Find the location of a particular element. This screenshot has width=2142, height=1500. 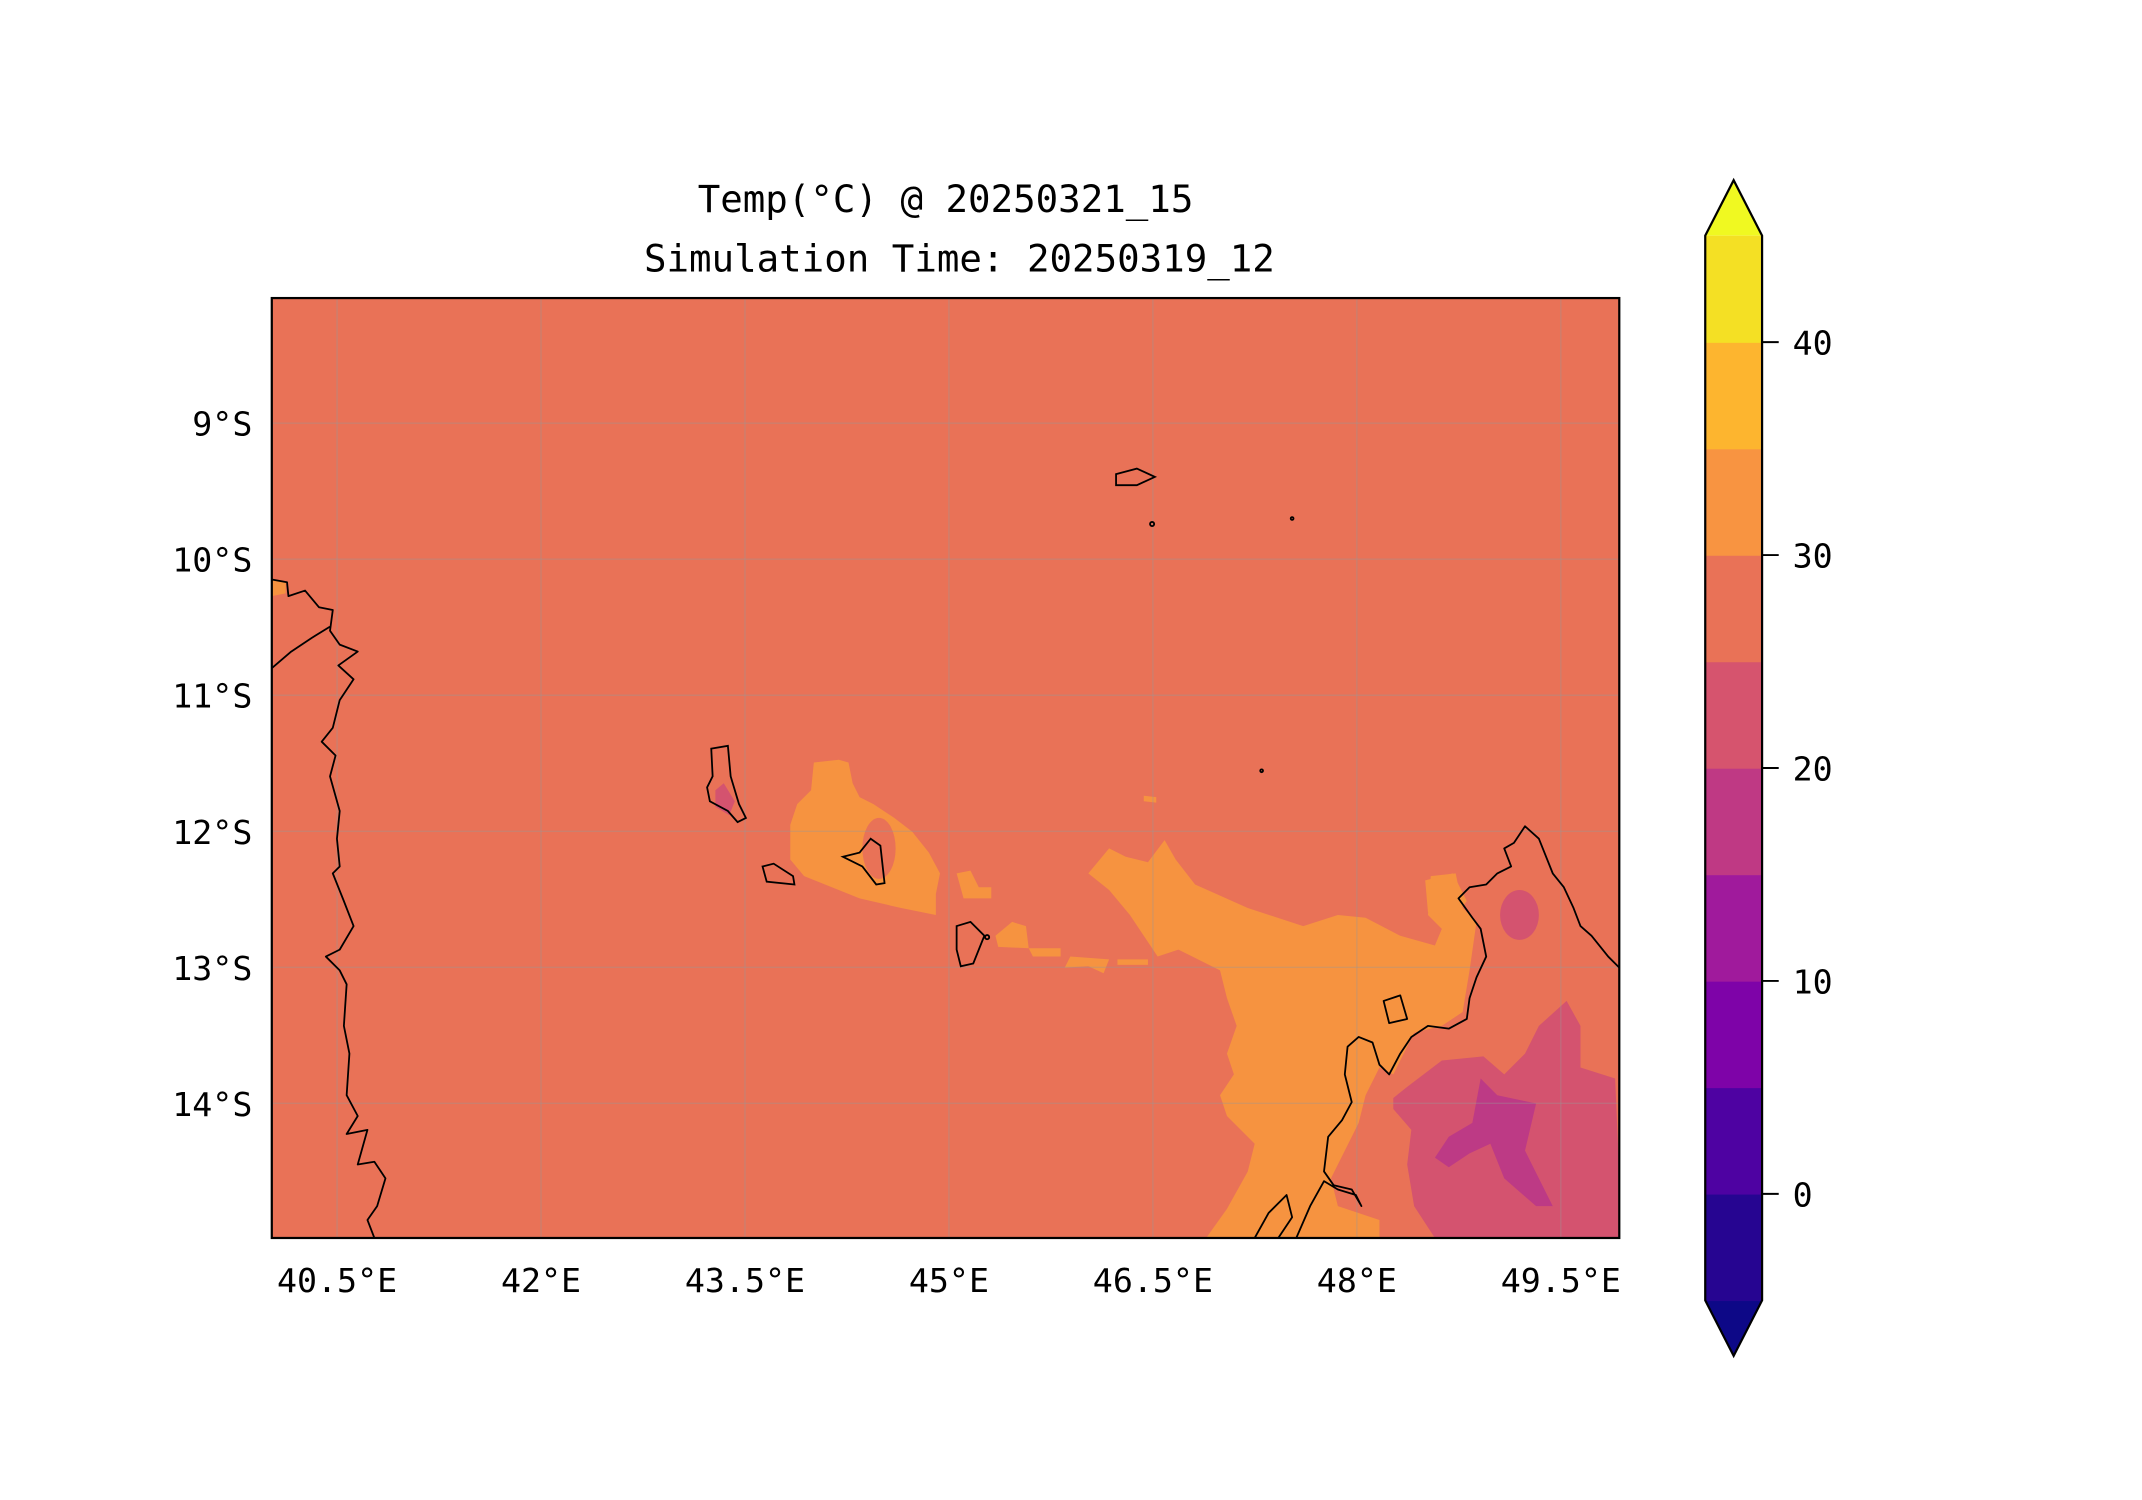

y-tick-label: 9°S is located at coordinates (222, 424).